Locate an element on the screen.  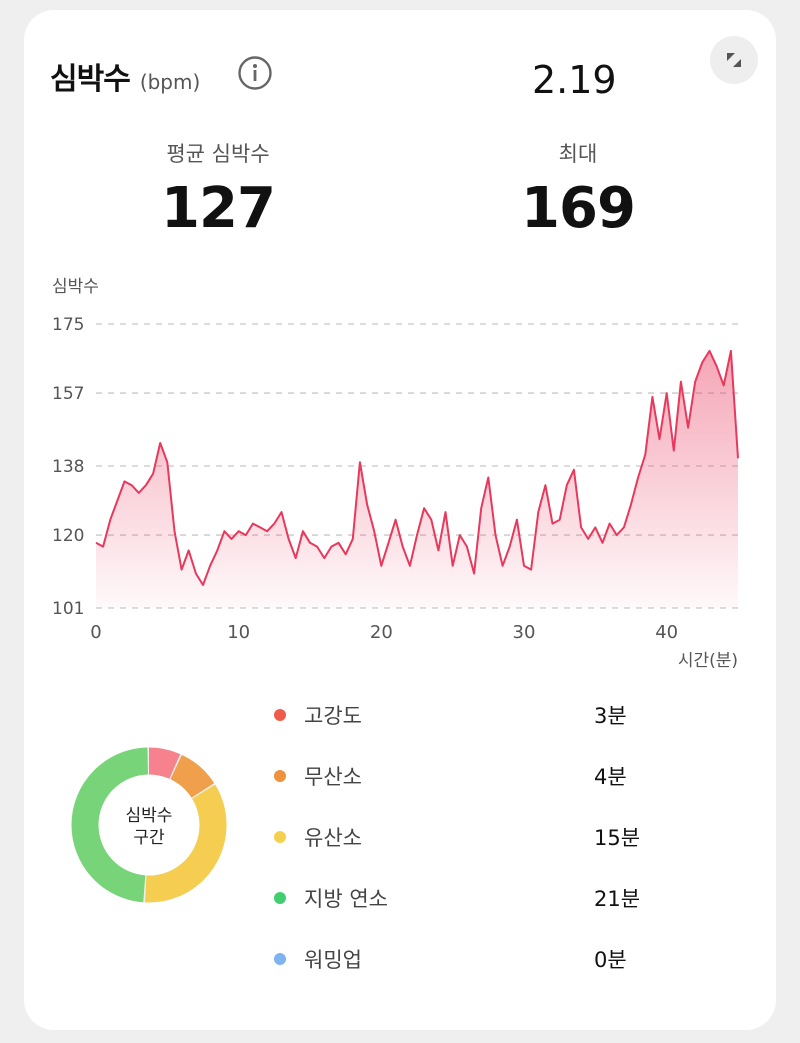
donut-segment-high-intensity is located at coordinates (149, 825).